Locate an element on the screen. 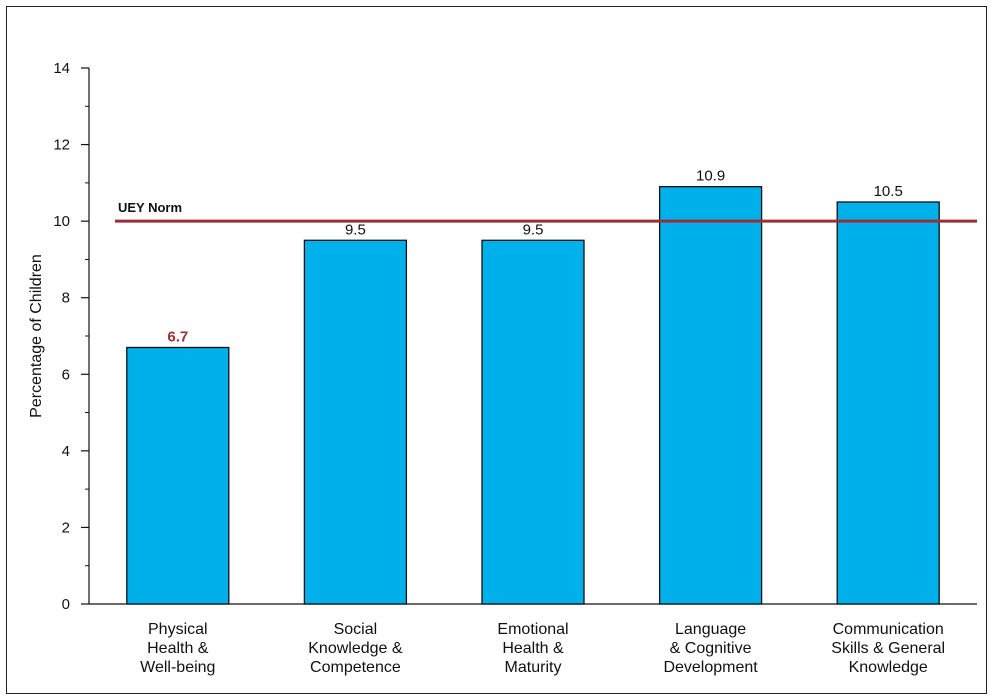  y-ticks: 0 2 4 6 8 10 12 14 is located at coordinates (71, 336).